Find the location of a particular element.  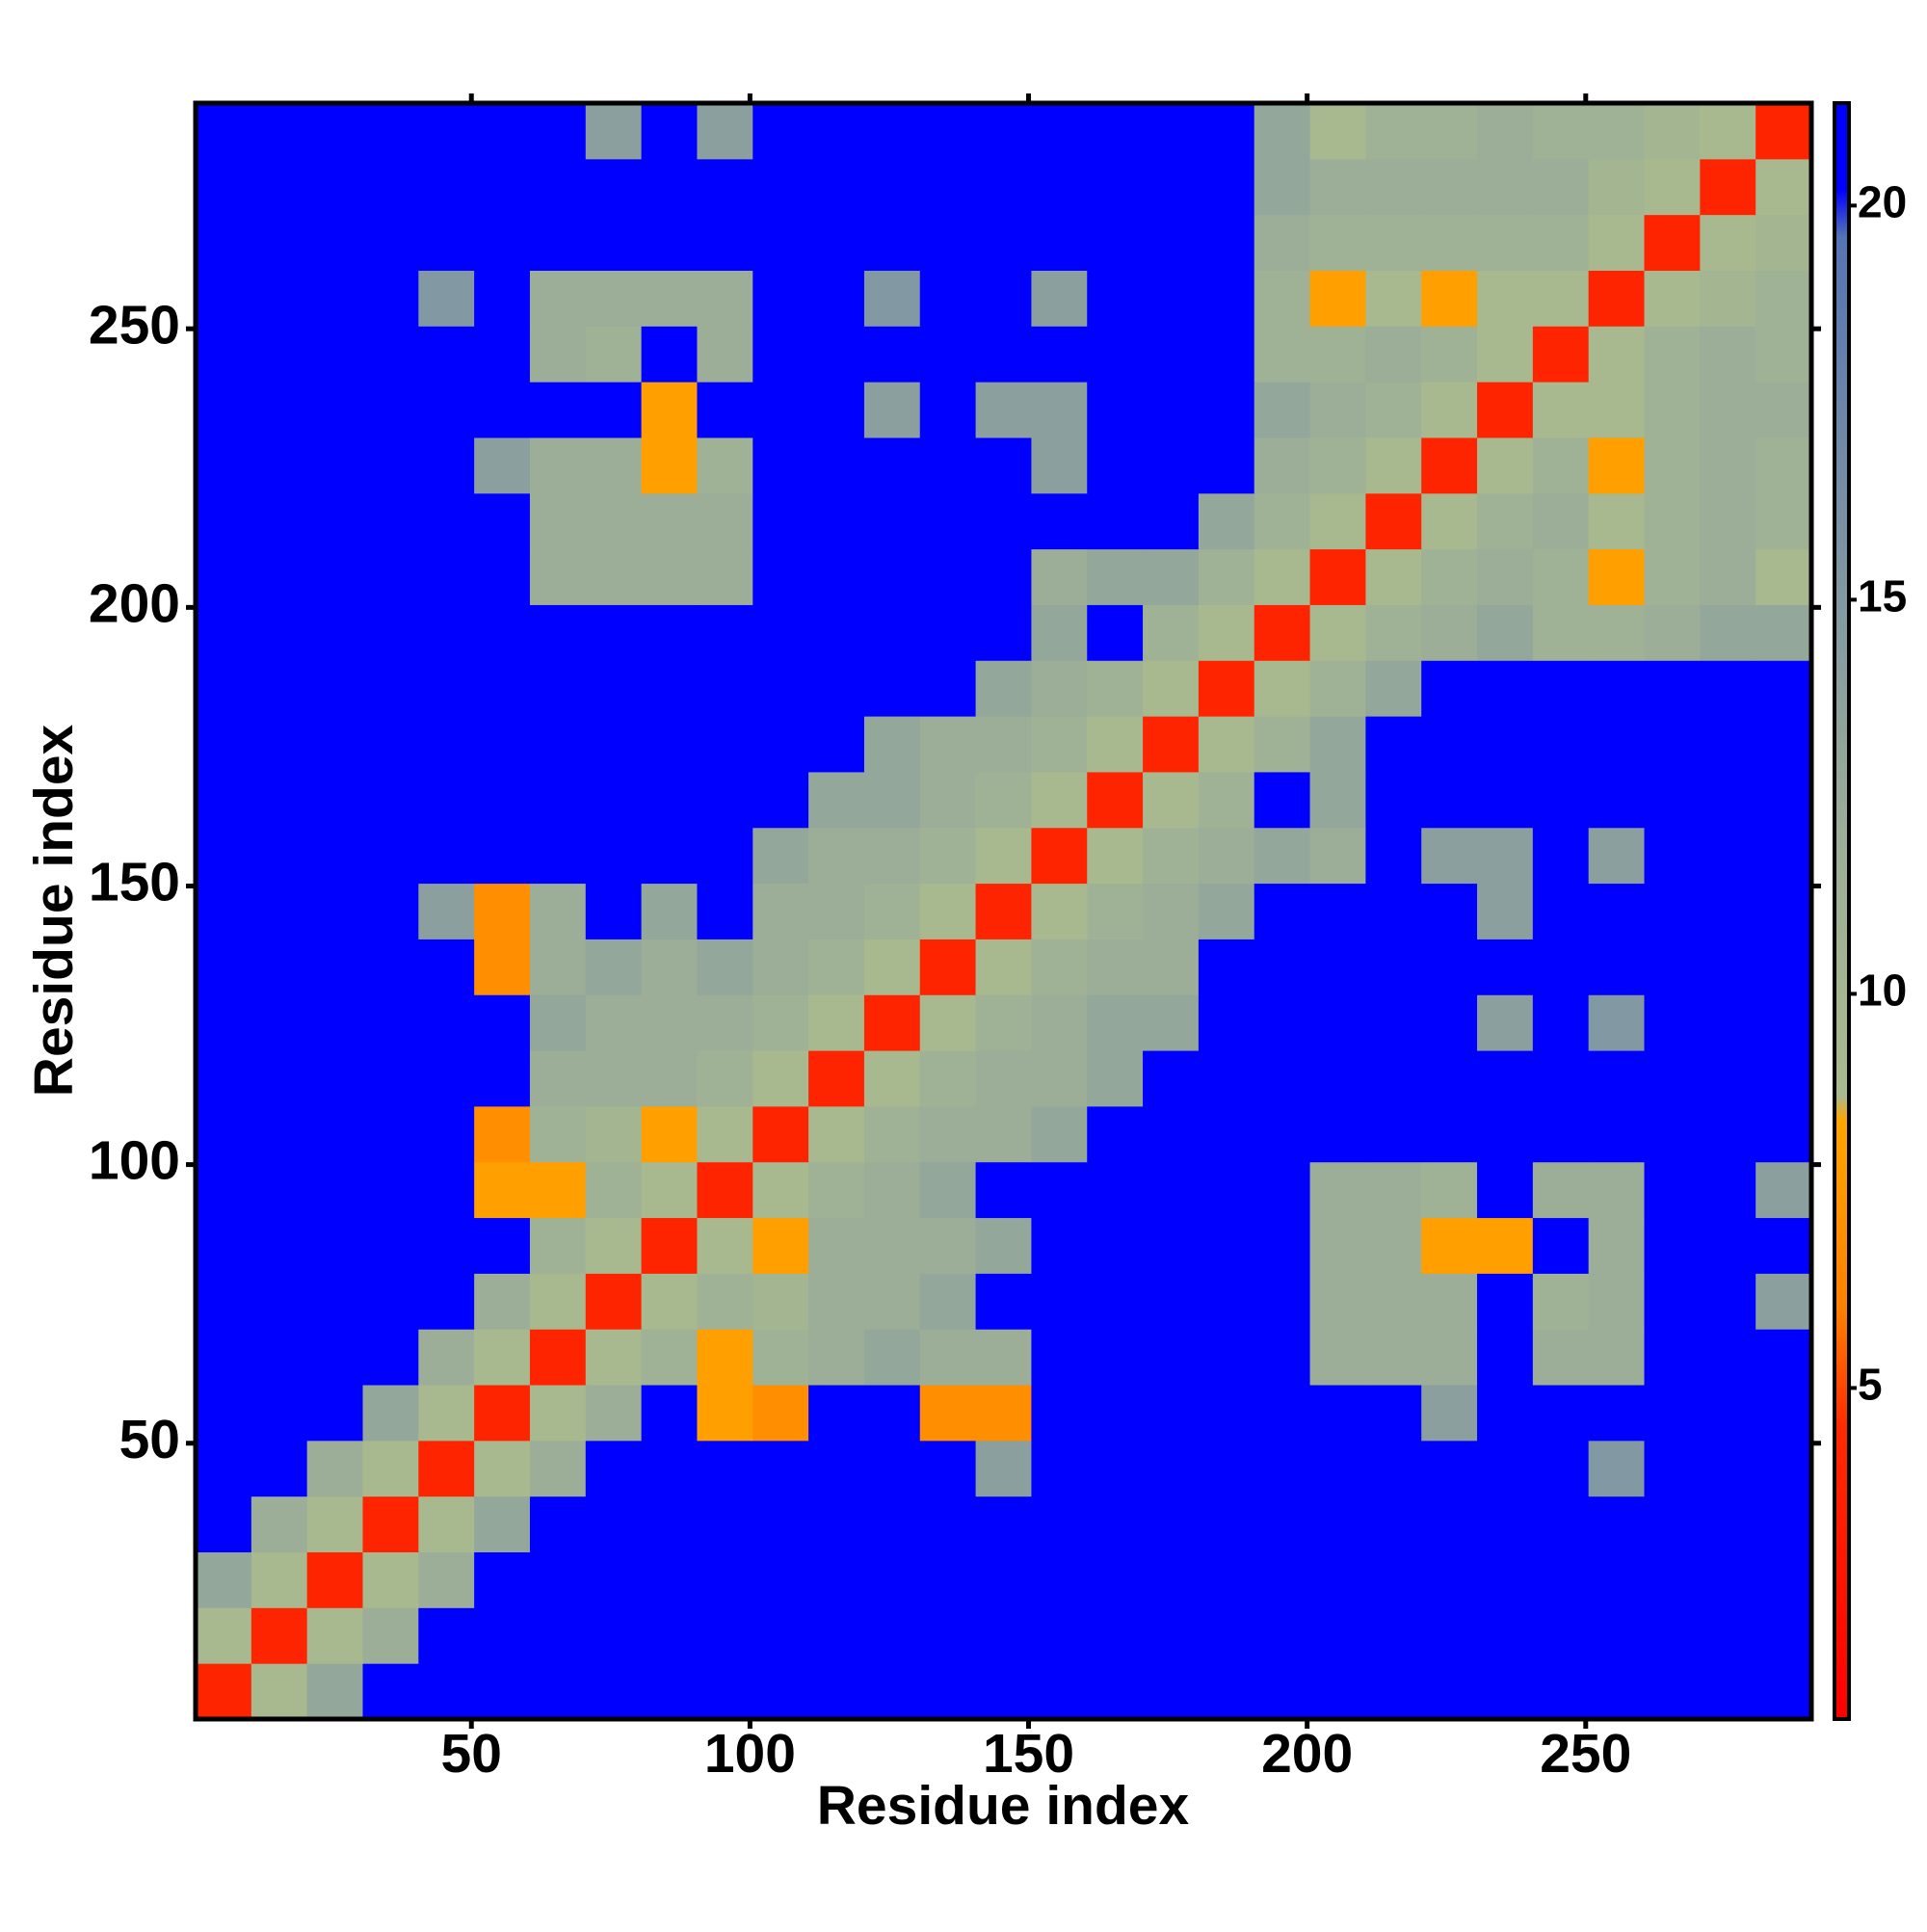

colorbar-tick-label: 5 is located at coordinates (1871, 1385).